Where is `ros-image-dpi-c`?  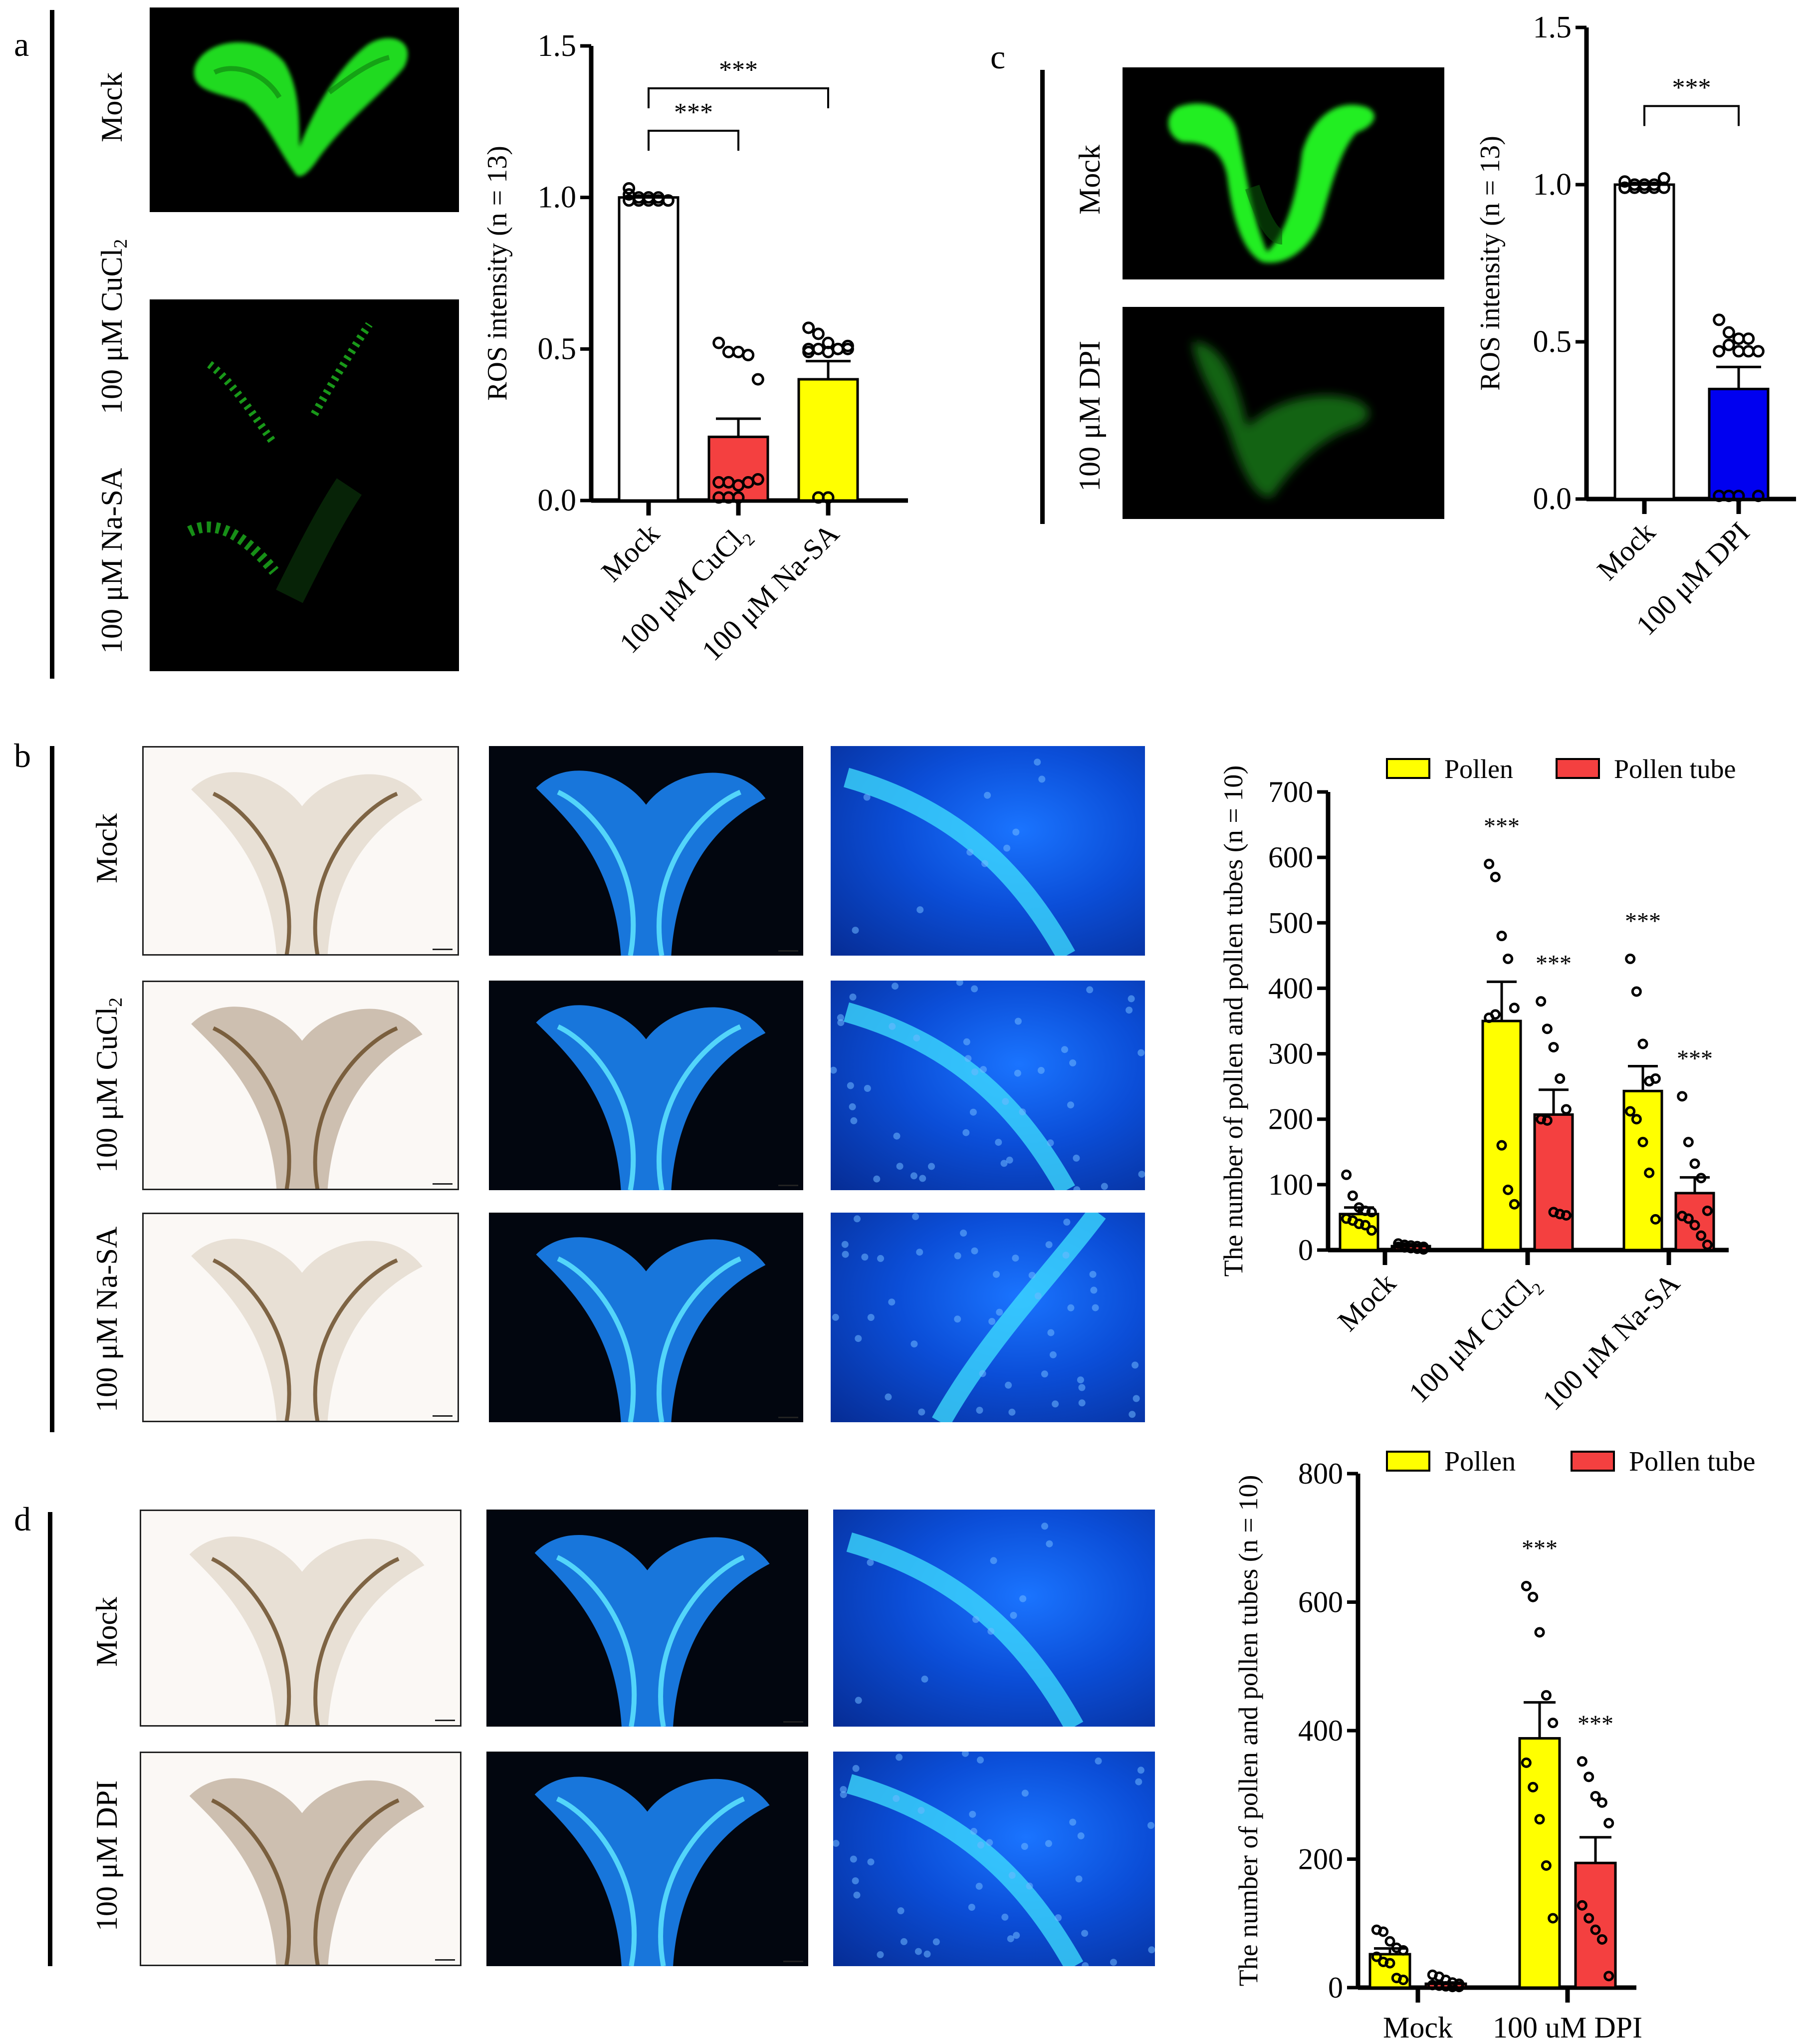
ros-image-dpi-c is located at coordinates (1283, 413).